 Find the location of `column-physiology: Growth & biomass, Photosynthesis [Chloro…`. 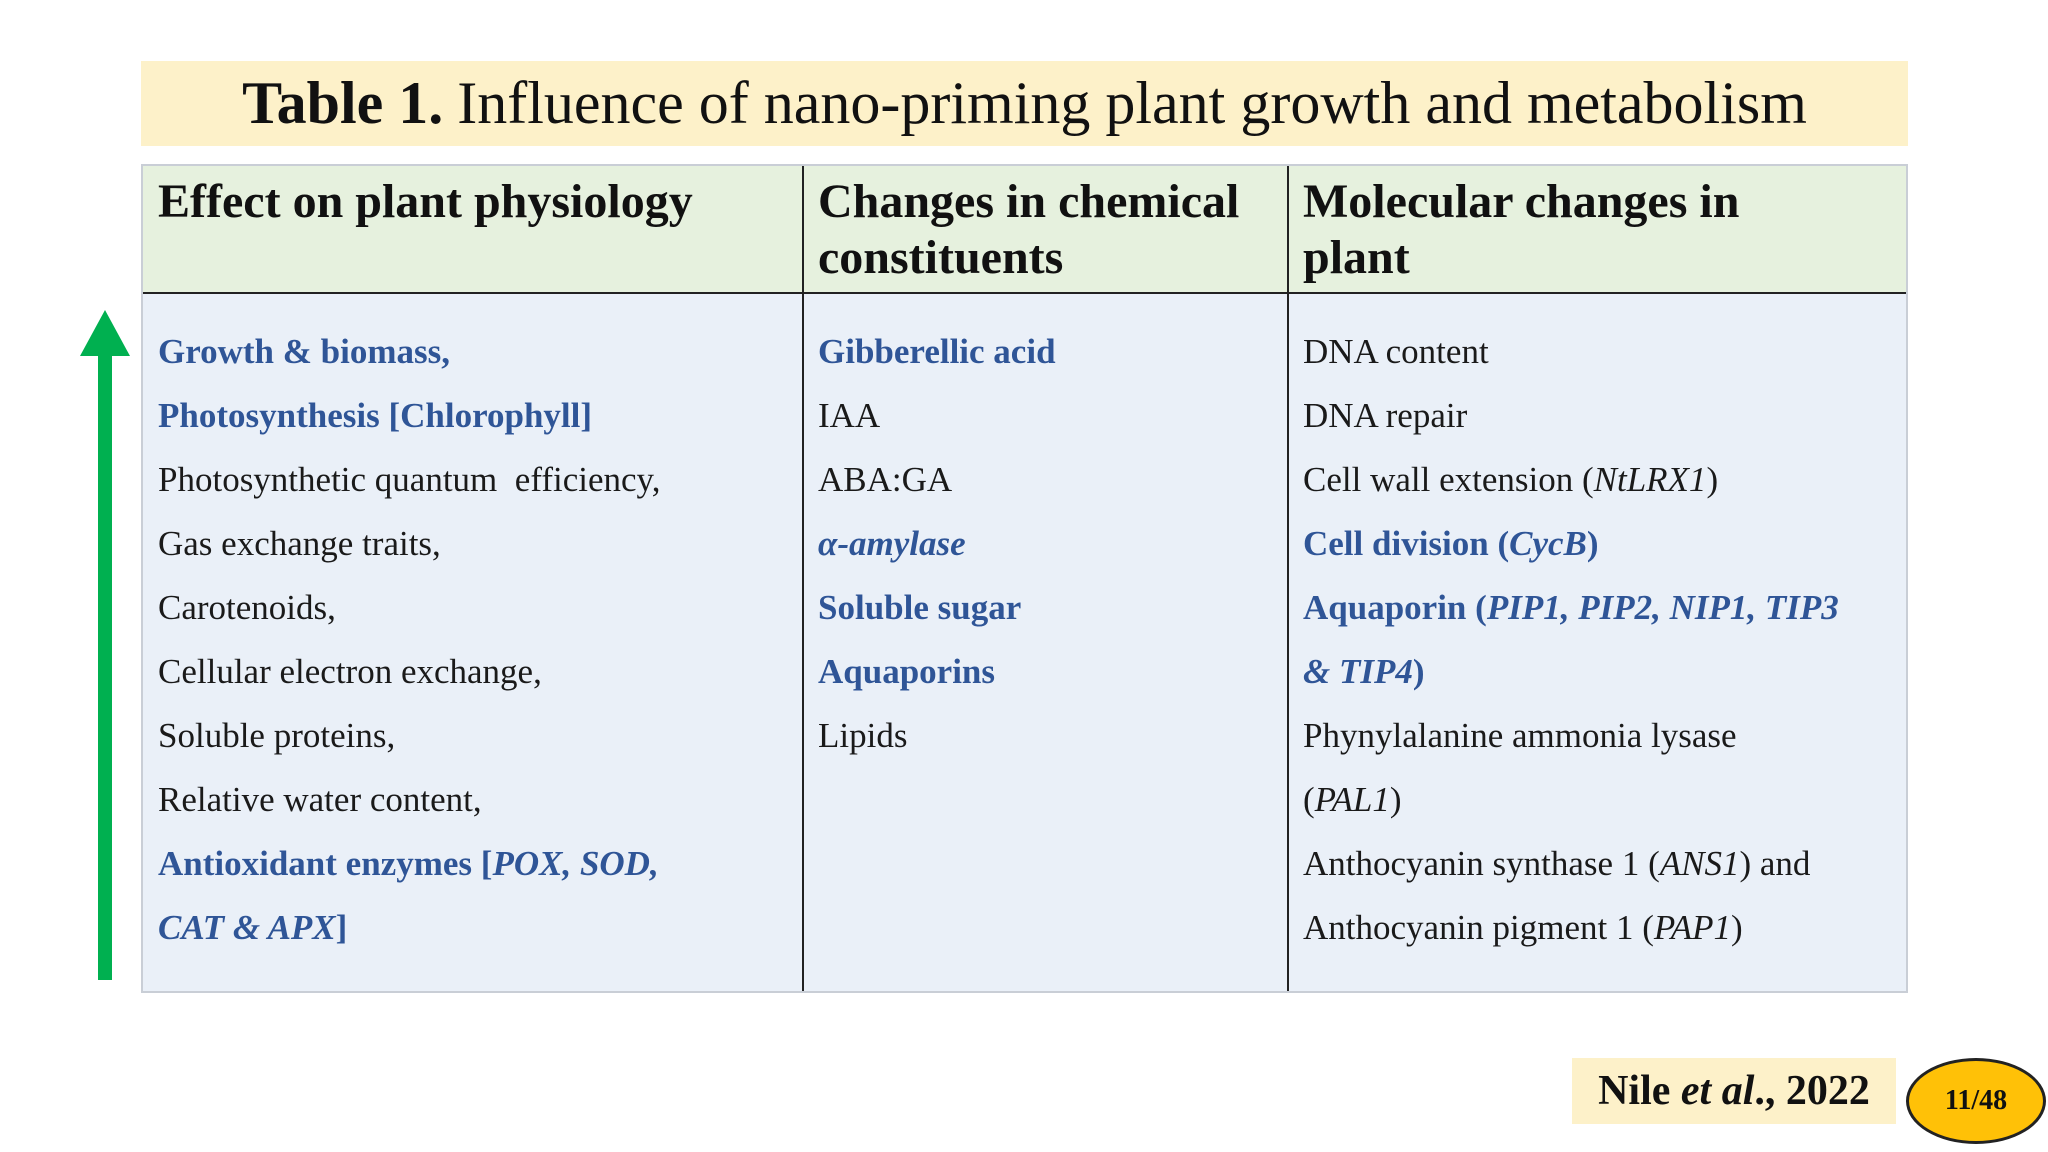

column-physiology: Growth & biomass, Photosynthesis [Chloro… is located at coordinates (409, 640).